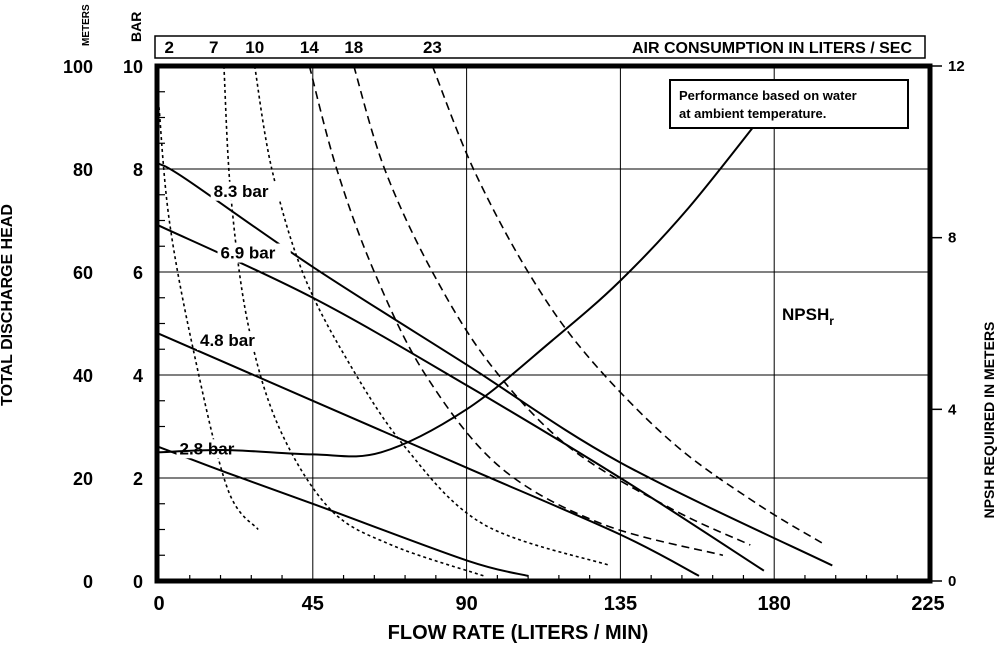  Describe the element at coordinates (808, 316) in the screenshot. I see `npsh-curve-label: NPSHr` at that location.